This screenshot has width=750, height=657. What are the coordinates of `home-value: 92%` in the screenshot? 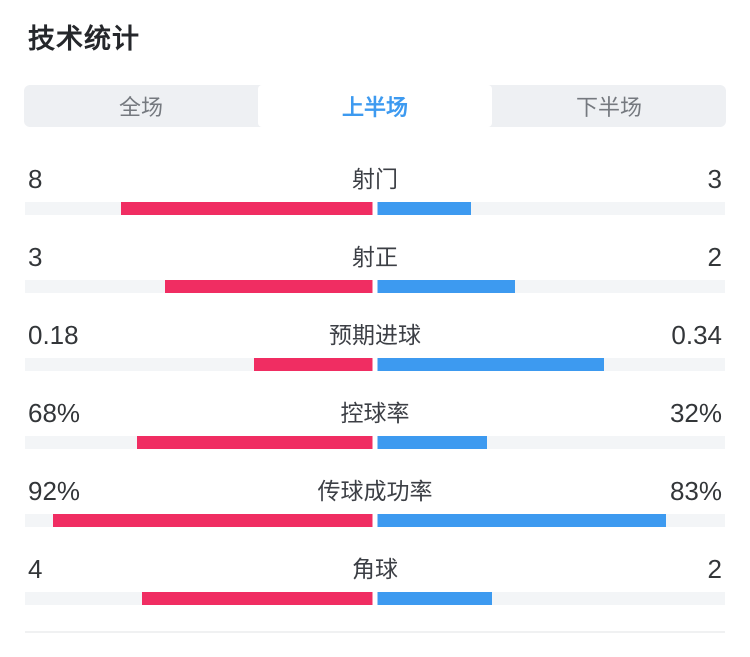 It's located at (54, 491).